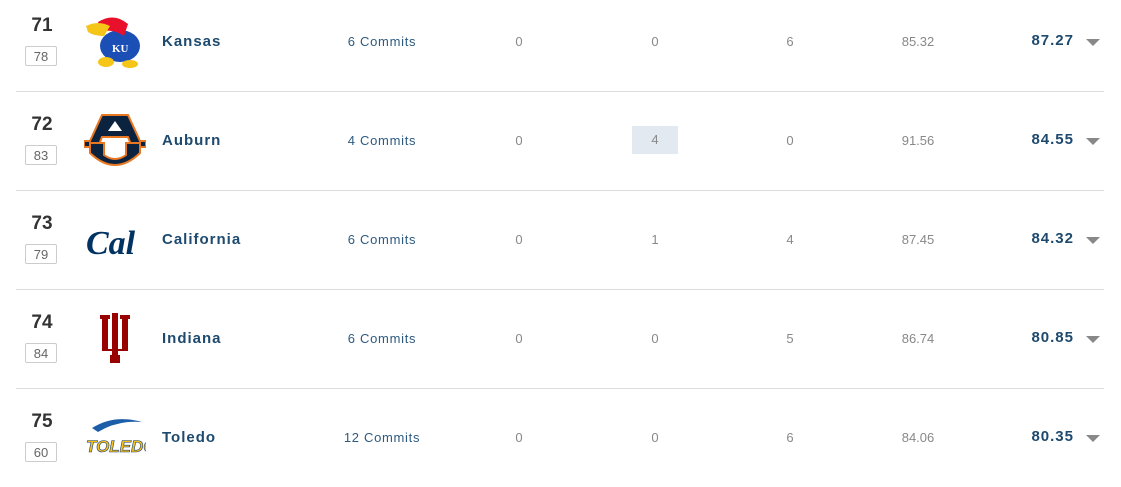 The height and width of the screenshot is (487, 1121). I want to click on commits-link: 4 Commits, so click(382, 140).